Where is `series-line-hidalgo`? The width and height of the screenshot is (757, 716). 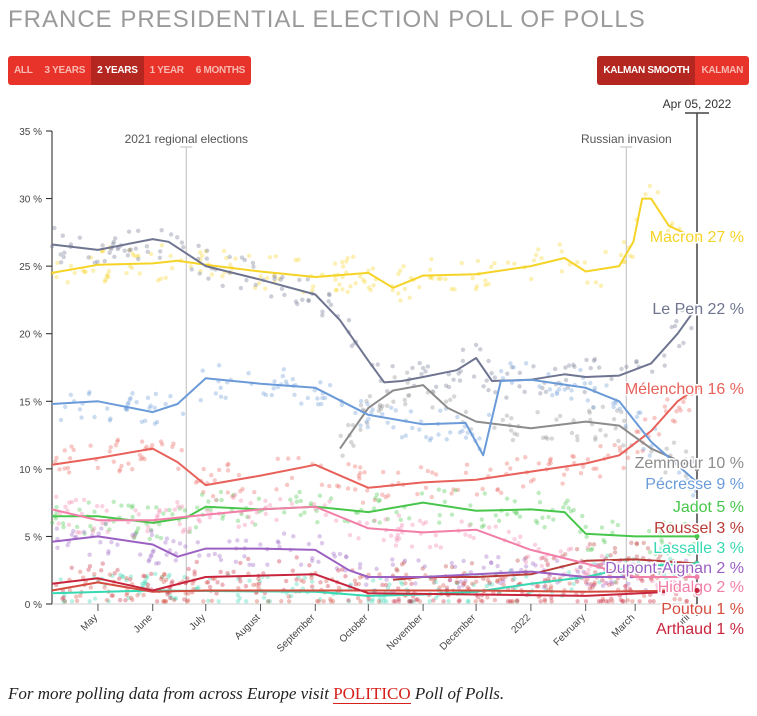
series-line-hidalgo is located at coordinates (374, 541).